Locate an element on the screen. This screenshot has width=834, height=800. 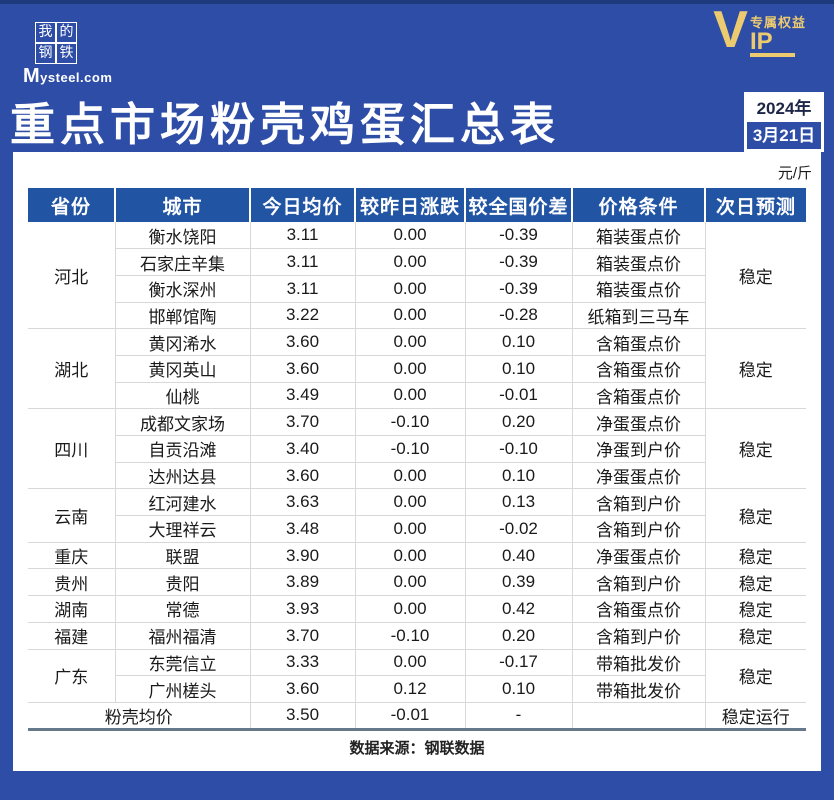
table-row: 福建 福州福清 3.70 -0.10 0.20 含箱到户价 稳定 is located at coordinates (417, 635).